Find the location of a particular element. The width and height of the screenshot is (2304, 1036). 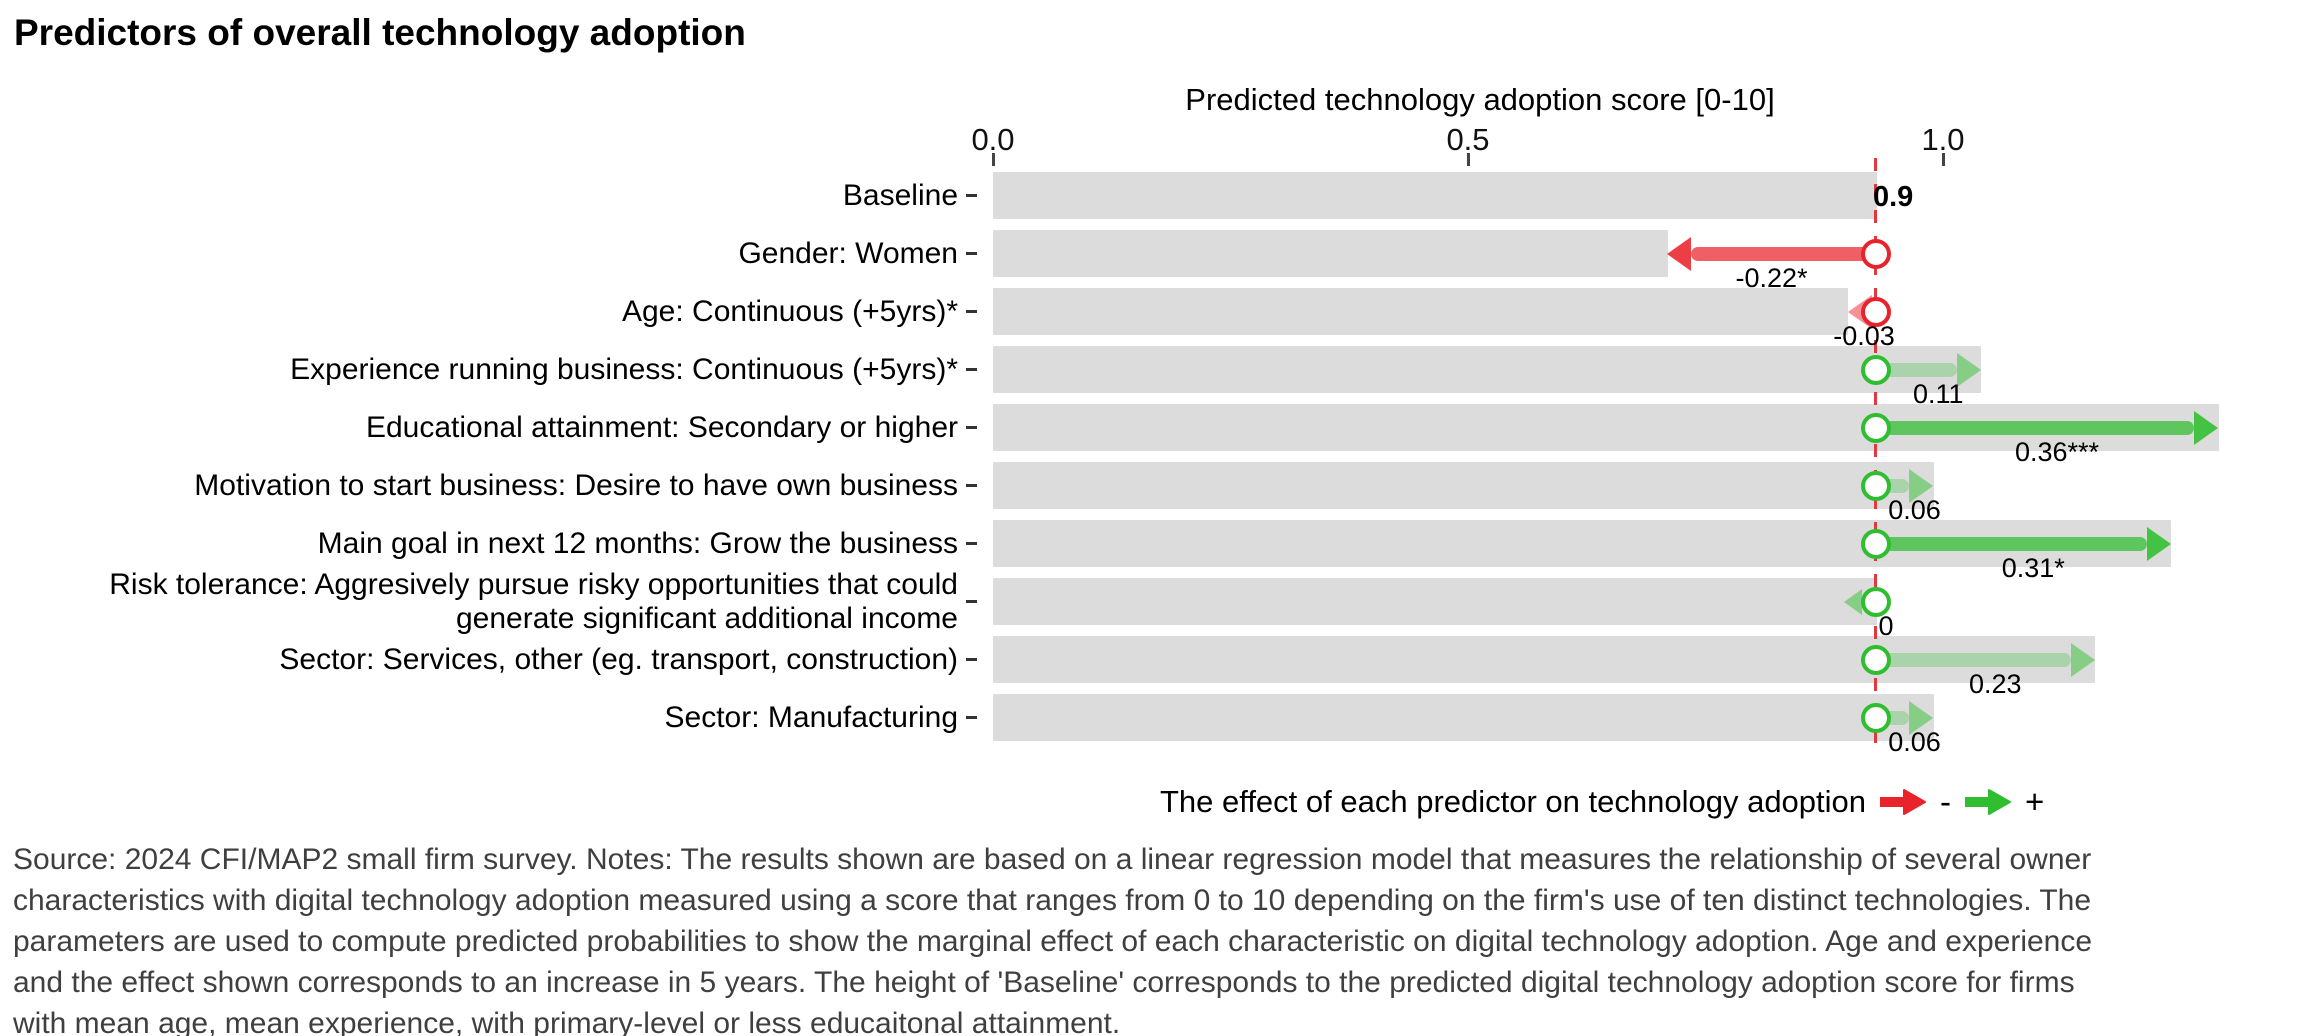

baseline-value-label: 0.9 is located at coordinates (1893, 196).